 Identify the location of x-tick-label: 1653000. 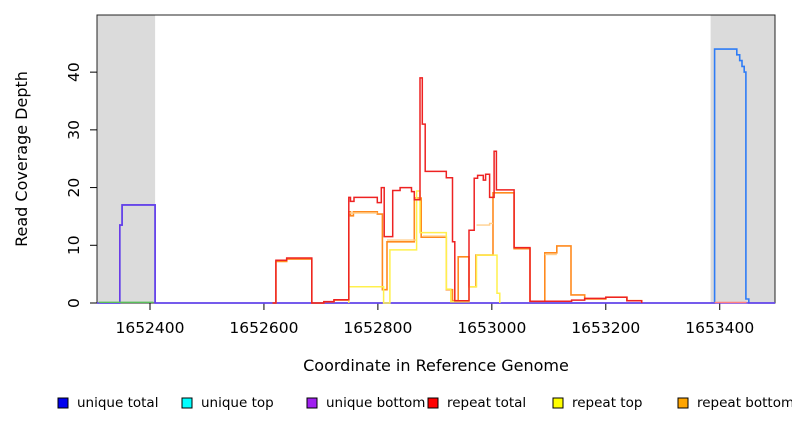
(491, 328).